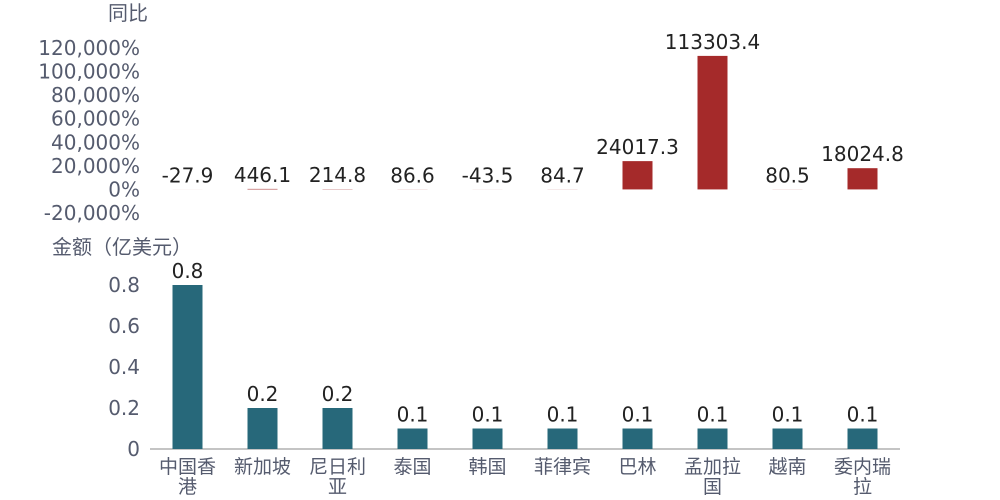  I want to click on top-y-tick-label: 40,000%, so click(95, 142).